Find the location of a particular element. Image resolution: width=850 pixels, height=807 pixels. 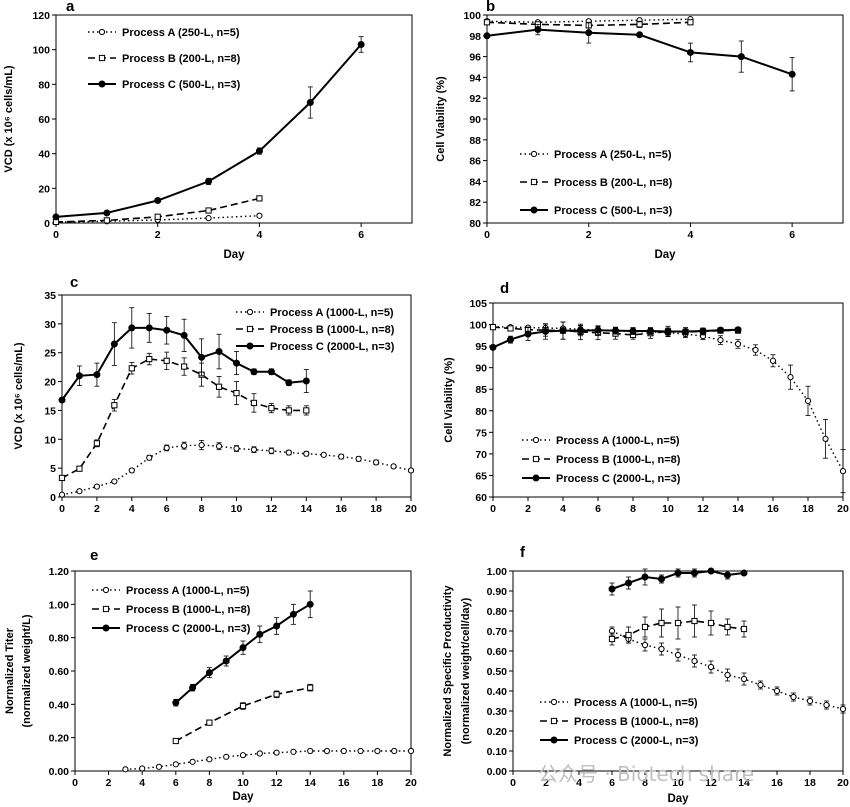

y-tick-label: 60 is located at coordinates (481, 498).